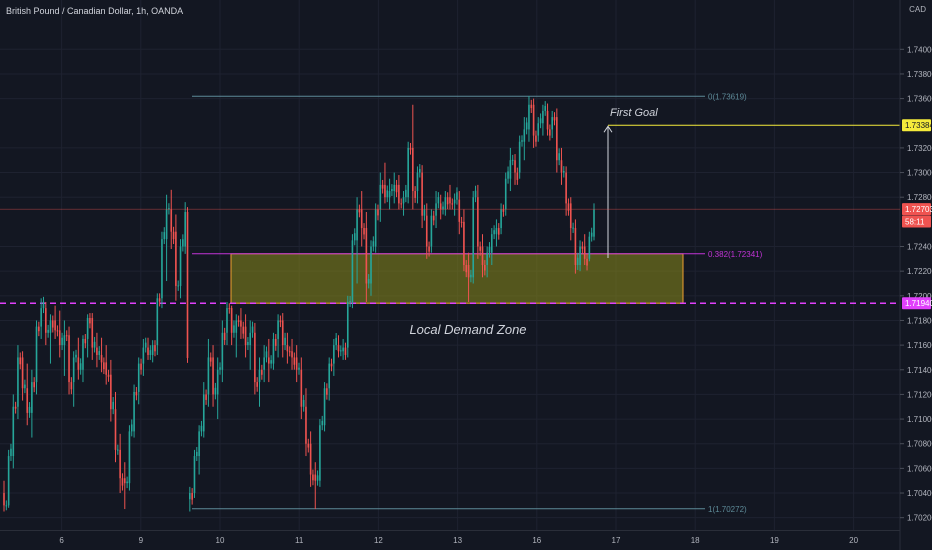 This screenshot has width=932, height=550. Describe the element at coordinates (919, 370) in the screenshot. I see `price-tick-label: 1.71400` at that location.